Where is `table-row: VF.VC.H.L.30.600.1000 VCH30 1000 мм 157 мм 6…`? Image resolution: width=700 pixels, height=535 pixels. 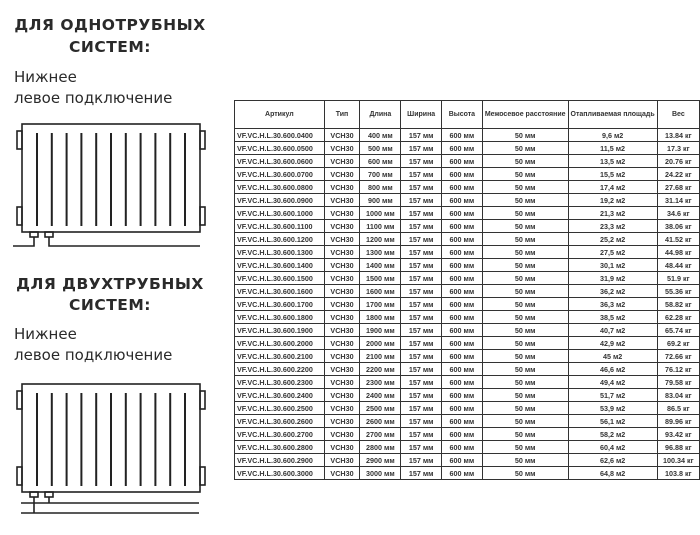
table-row: VF.VC.H.L.30.600.1000 VCH30 1000 мм 157 мм 6… is located at coordinates (467, 213).